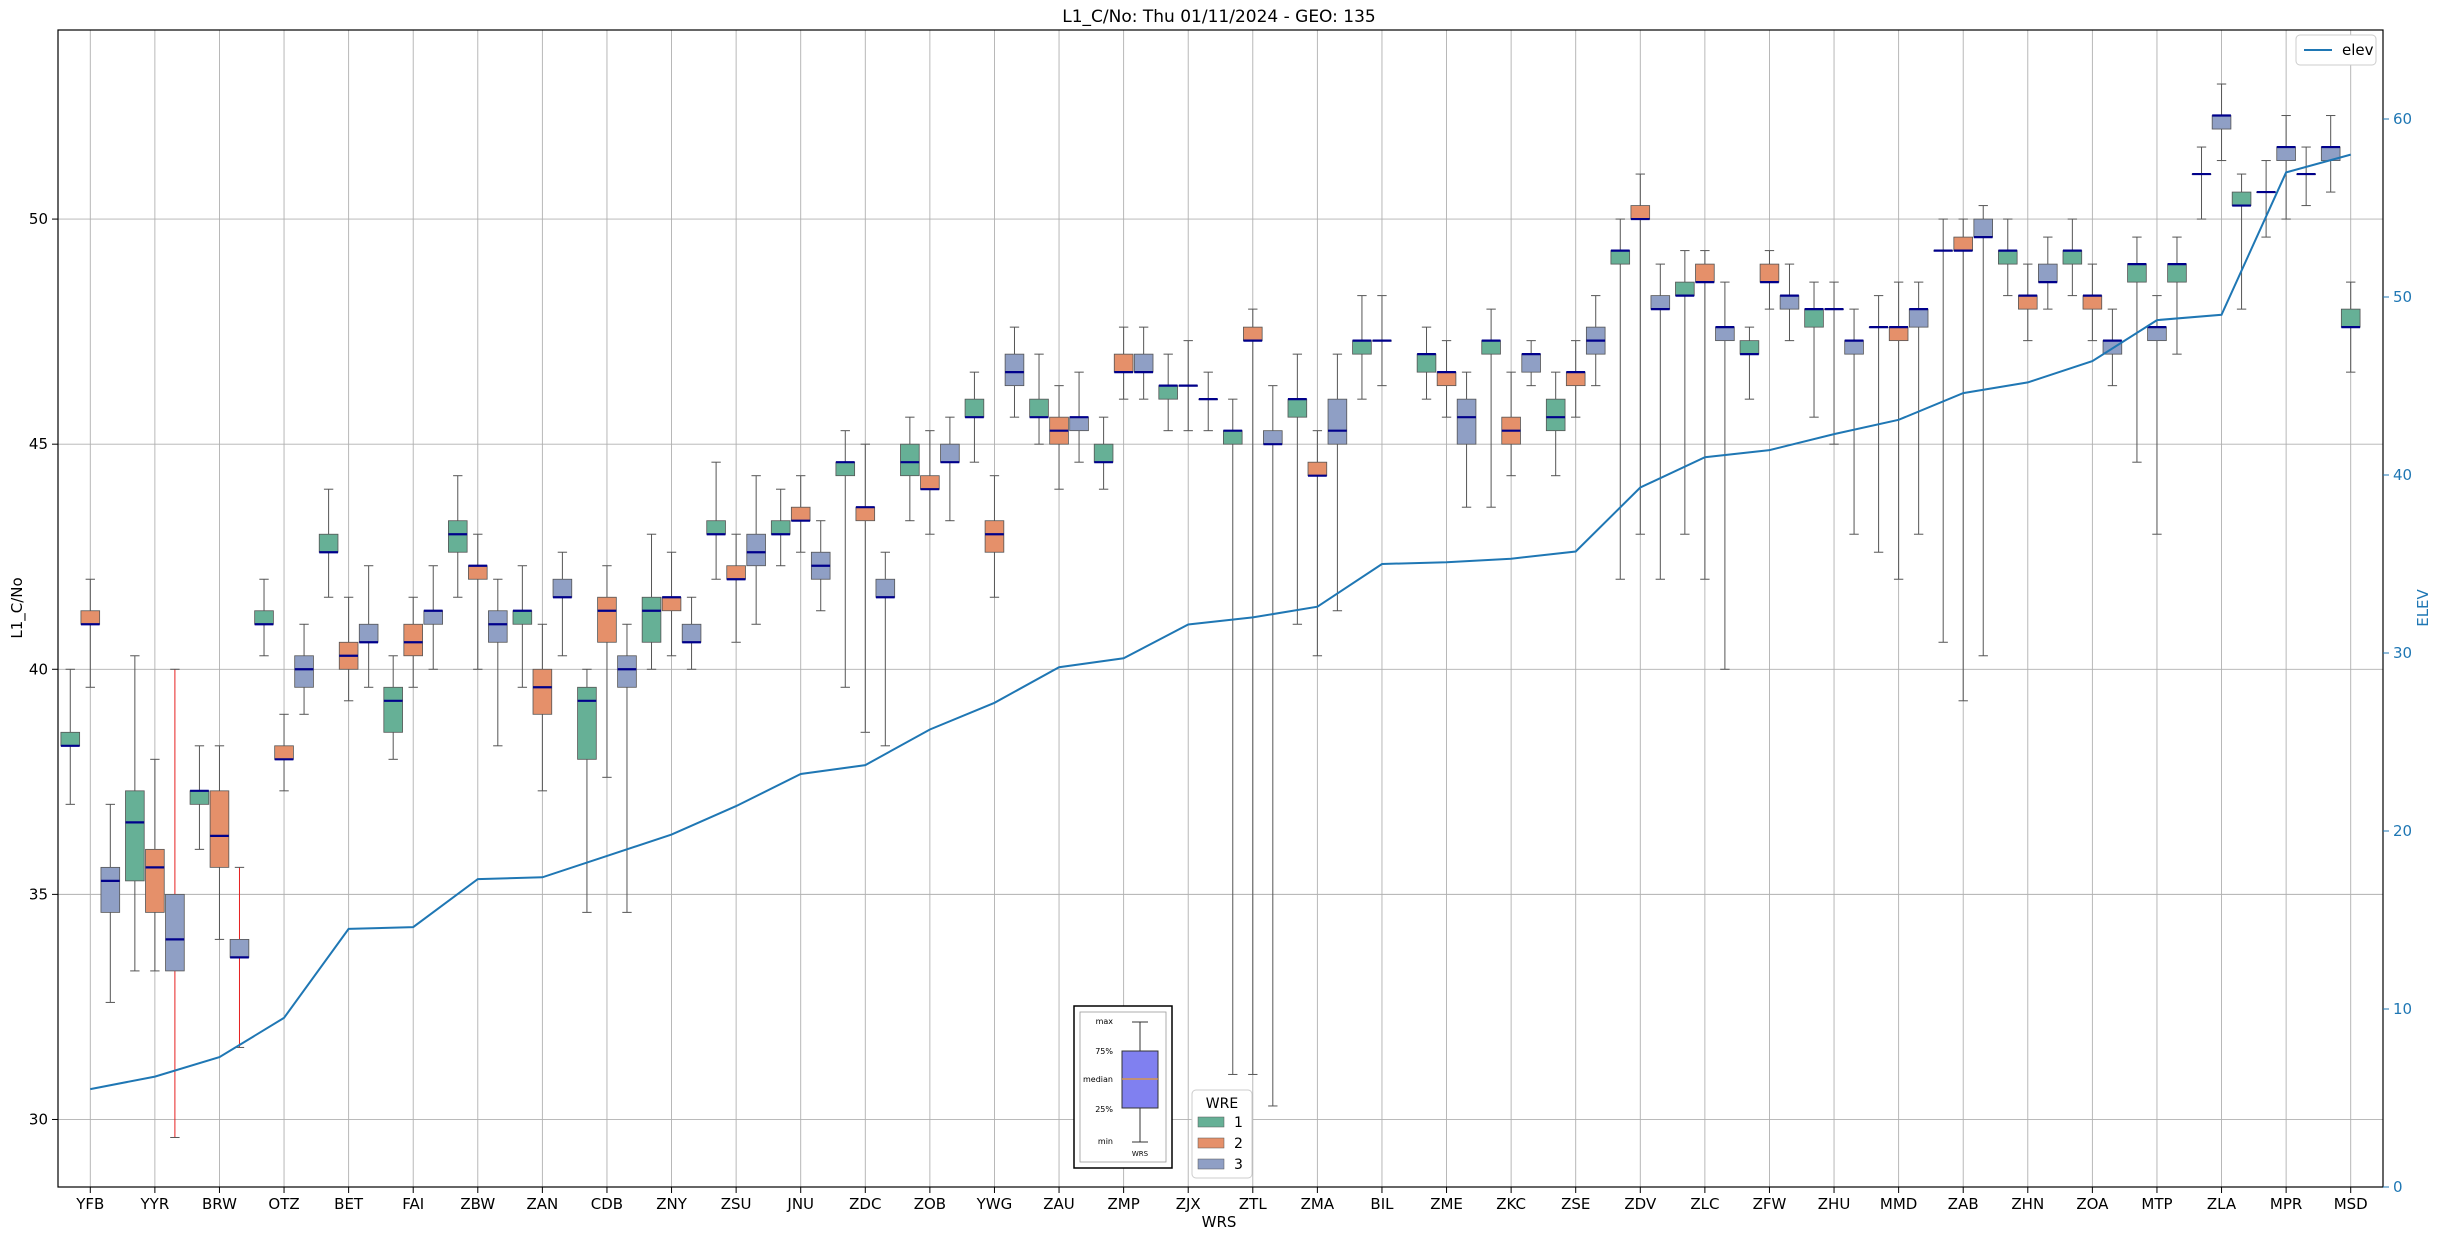 The width and height of the screenshot is (2439, 1238). What do you see at coordinates (38, 444) in the screenshot?
I see `y-tick-label: 45` at bounding box center [38, 444].